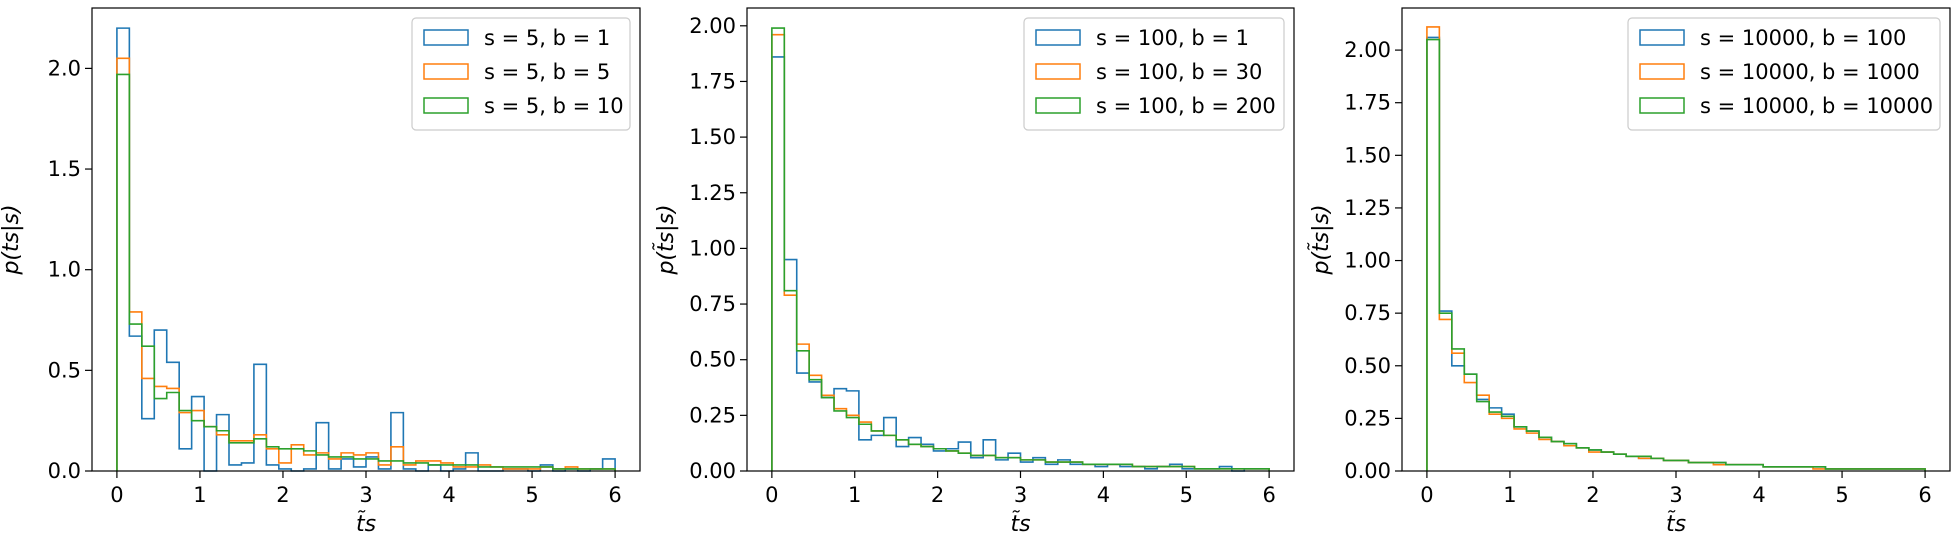  I want to click on legend-label-3: s = 100, b = 200, so click(1186, 106).